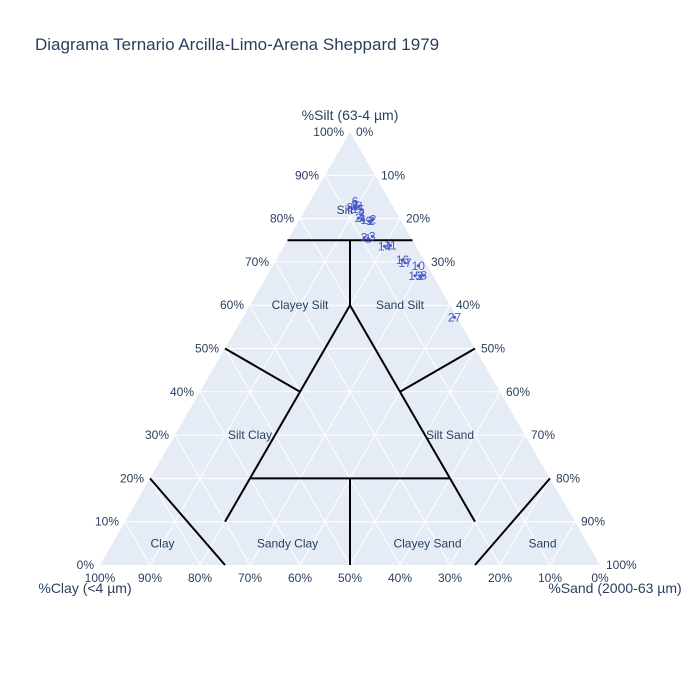 The height and width of the screenshot is (700, 700). I want to click on tick-label-clay: 10%, so click(550, 578).